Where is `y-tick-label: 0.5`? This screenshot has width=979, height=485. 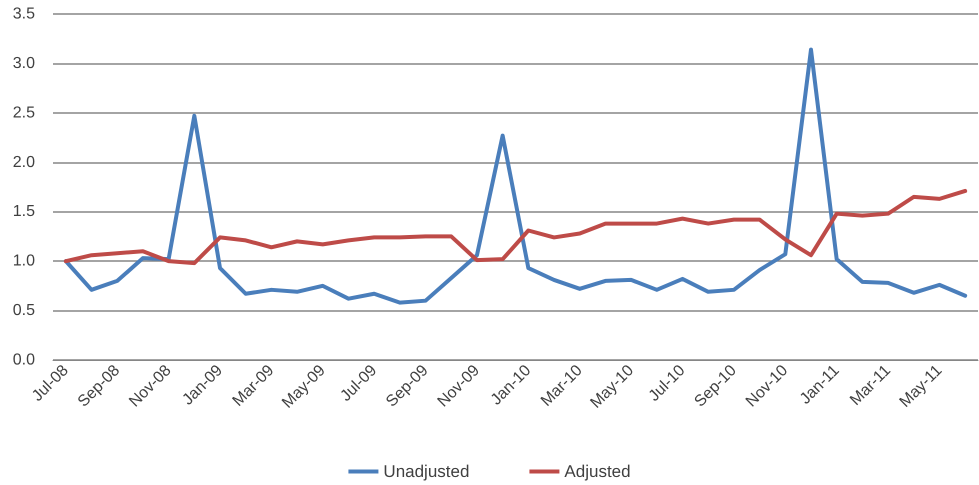
y-tick-label: 0.5 is located at coordinates (24, 311).